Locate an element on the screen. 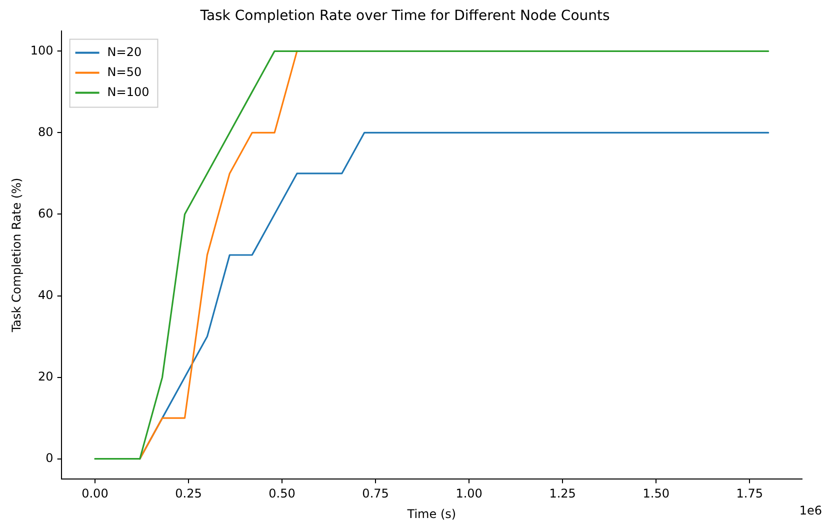 The image size is (824, 528). legend-label: N=100 is located at coordinates (128, 91).